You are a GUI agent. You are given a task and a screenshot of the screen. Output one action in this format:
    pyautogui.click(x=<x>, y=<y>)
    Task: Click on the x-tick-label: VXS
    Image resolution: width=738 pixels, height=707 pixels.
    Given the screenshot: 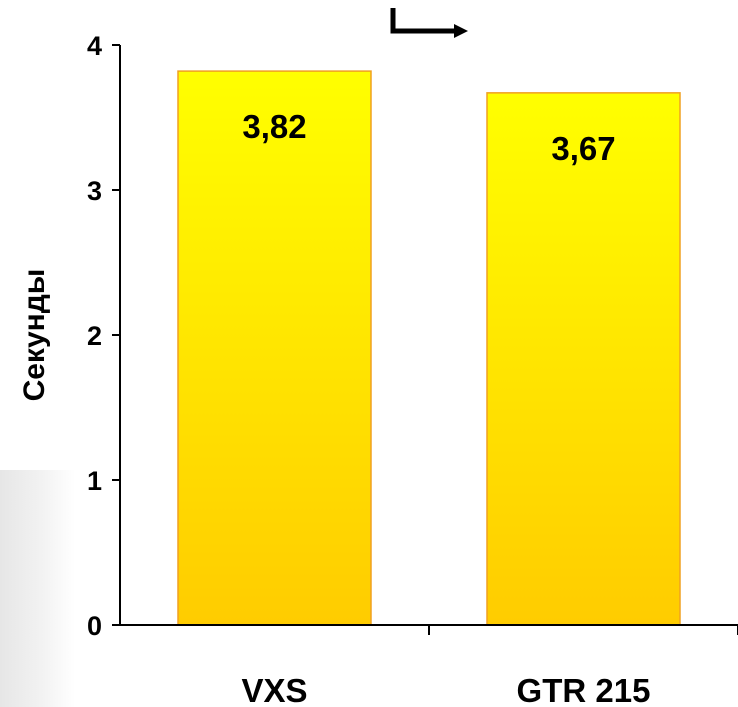 What is the action you would take?
    pyautogui.click(x=274, y=689)
    